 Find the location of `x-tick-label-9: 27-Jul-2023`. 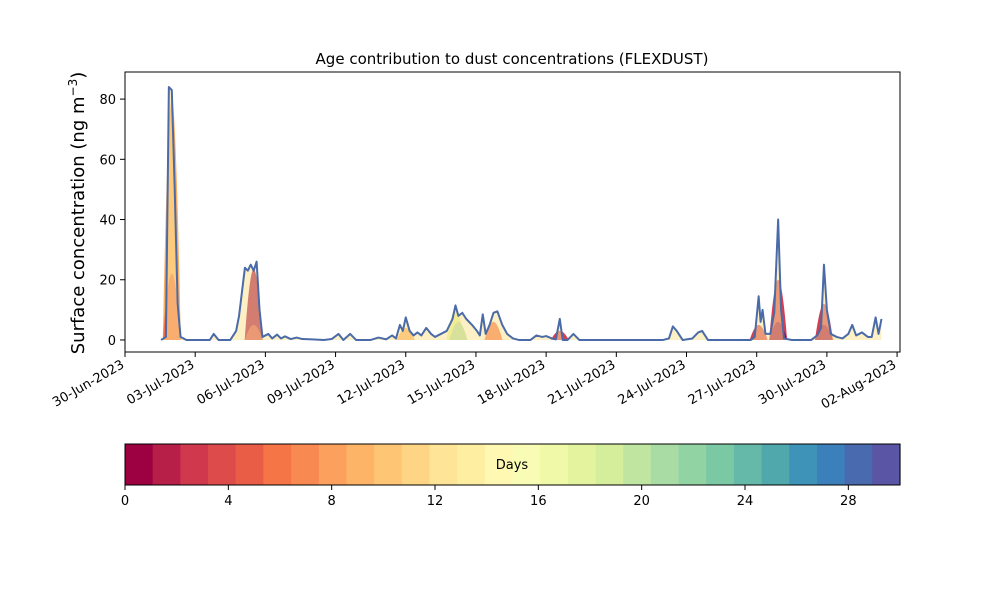

x-tick-label-9: 27-Jul-2023 is located at coordinates (722, 382).